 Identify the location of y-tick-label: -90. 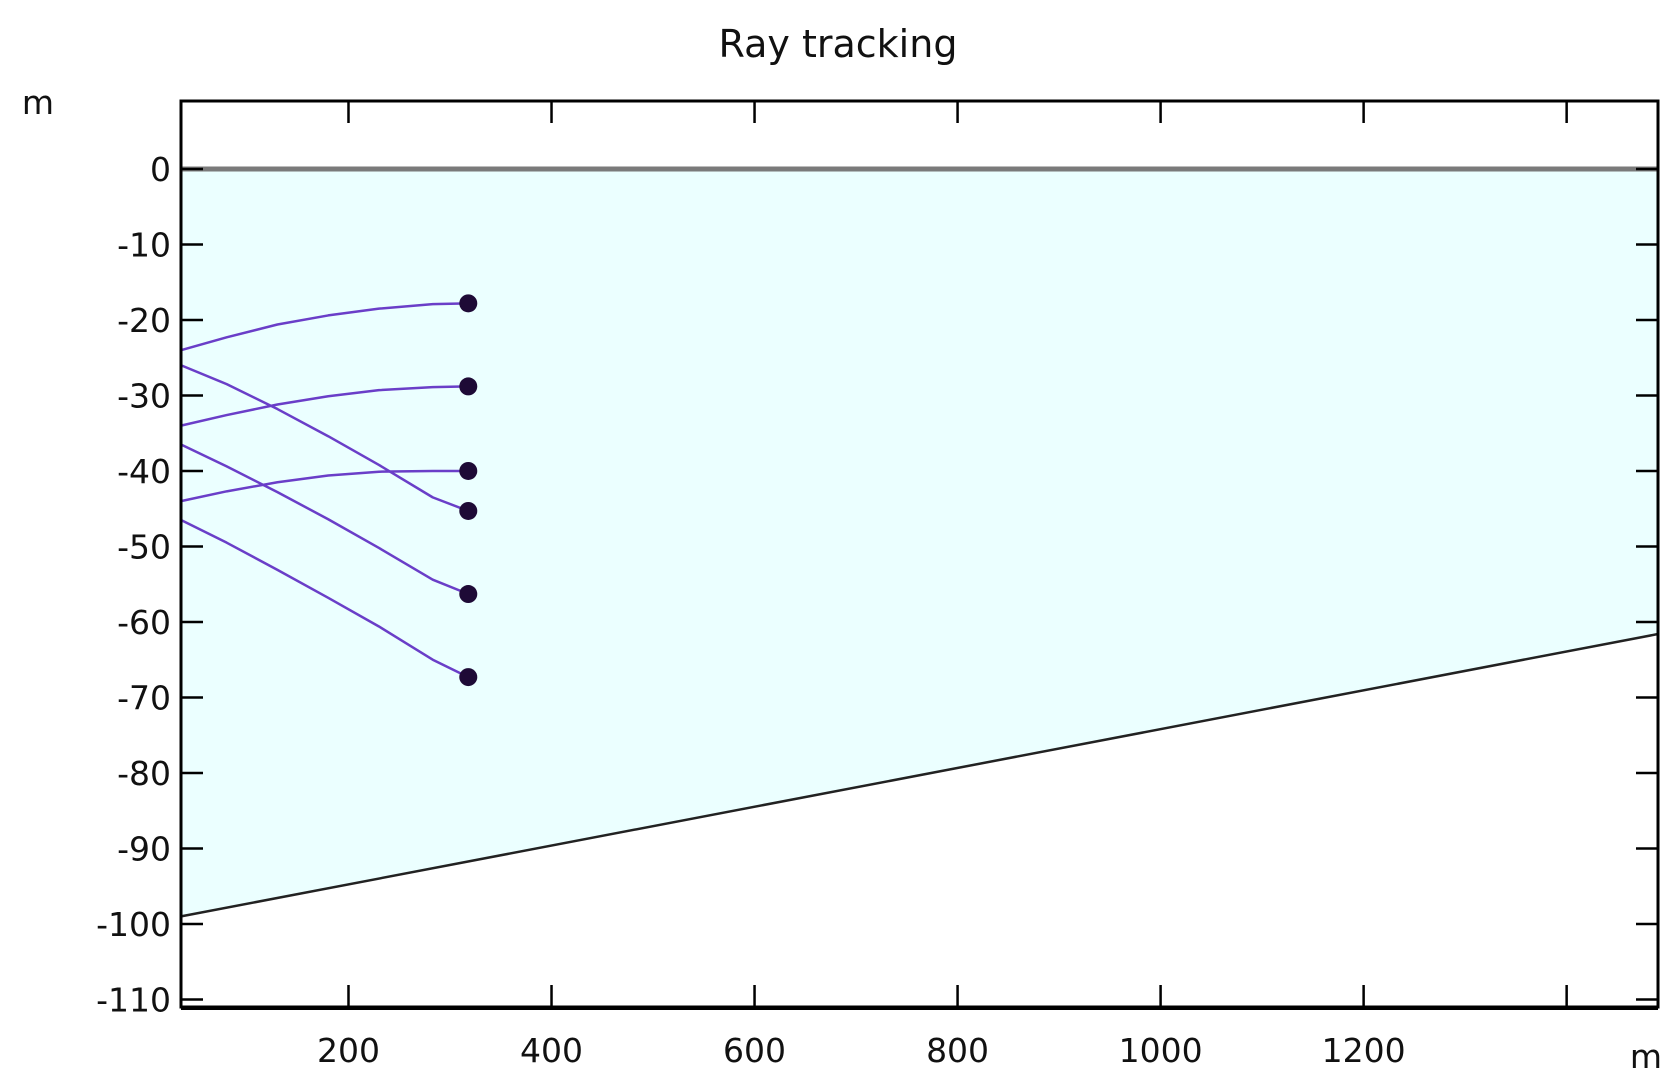
(144, 848).